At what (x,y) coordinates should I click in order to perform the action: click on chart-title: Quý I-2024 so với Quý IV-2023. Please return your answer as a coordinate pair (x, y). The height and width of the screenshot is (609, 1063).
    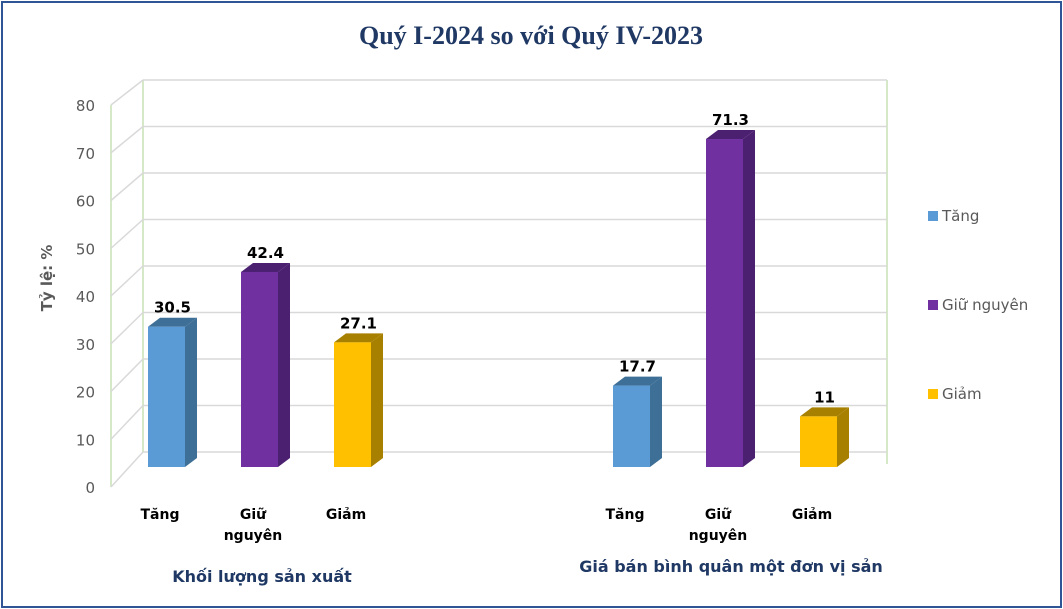
    Looking at the image, I should click on (531, 35).